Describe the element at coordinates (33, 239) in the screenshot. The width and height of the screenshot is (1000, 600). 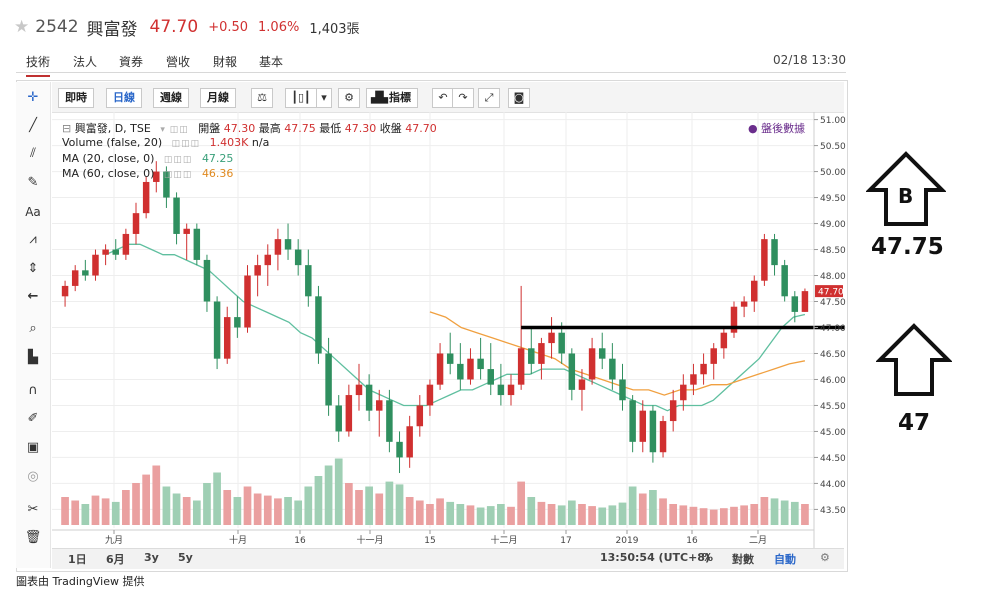
I see `pattern-icon: ⩘` at that location.